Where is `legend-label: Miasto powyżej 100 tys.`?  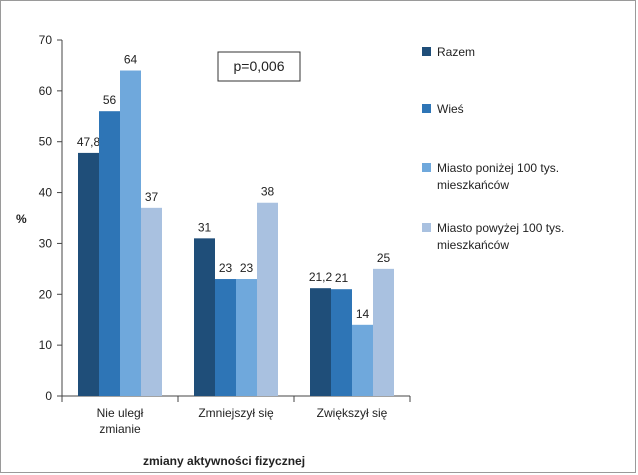
legend-label: Miasto powyżej 100 tys. is located at coordinates (500, 228).